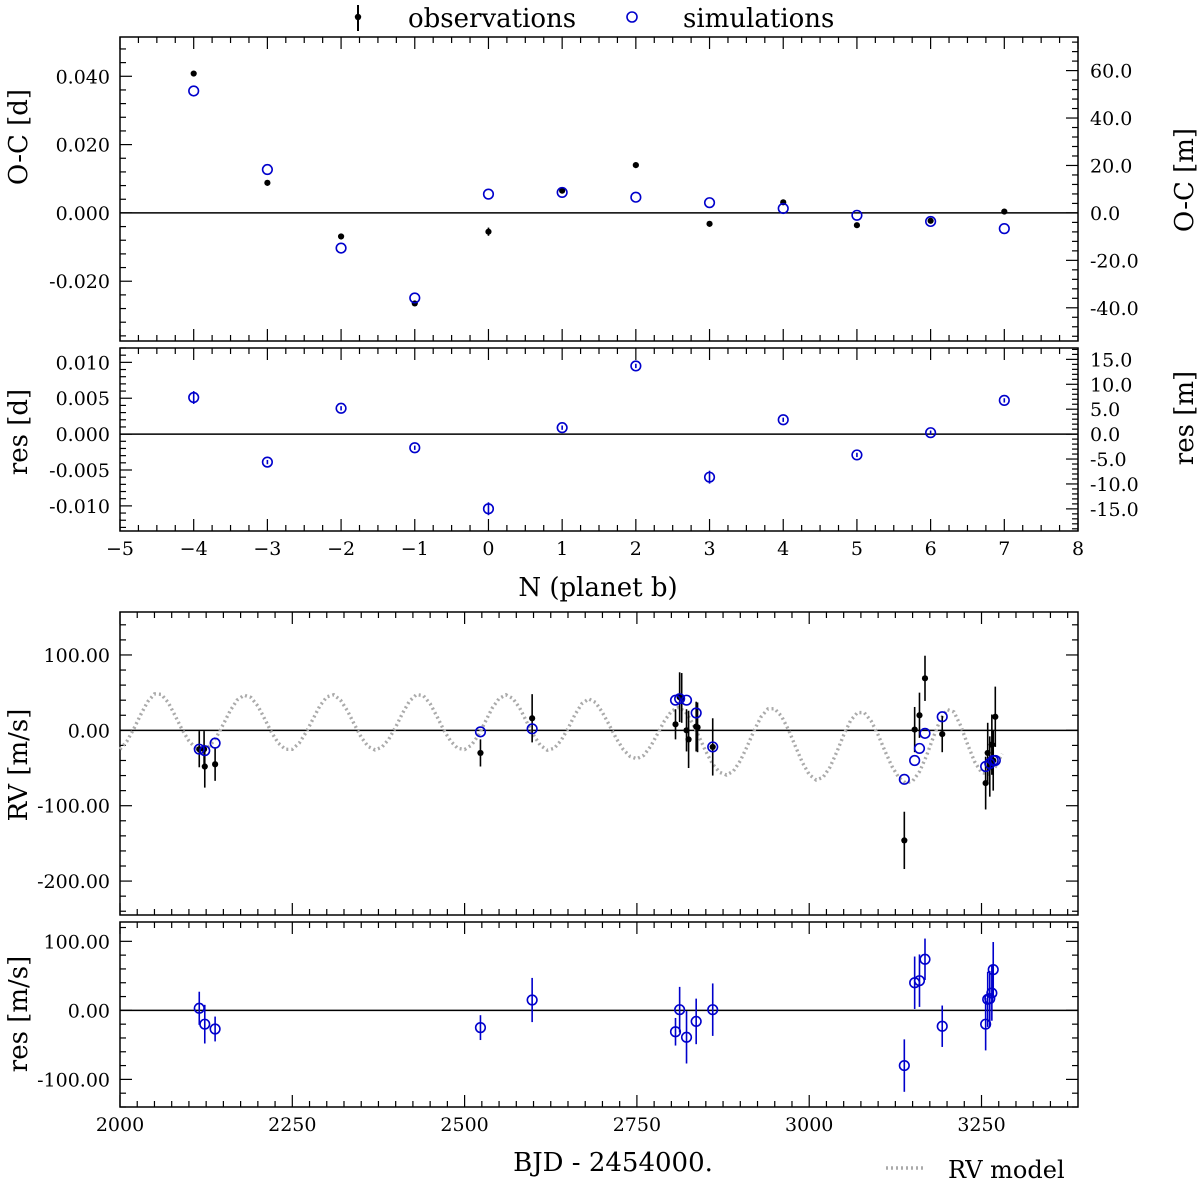  I want to click on oc_res-ytick-right-label: 0.0, so click(1105, 435).